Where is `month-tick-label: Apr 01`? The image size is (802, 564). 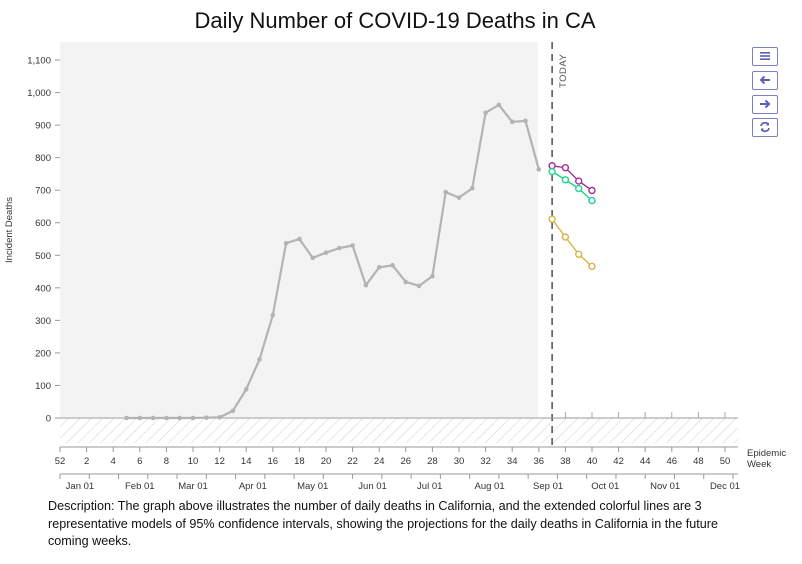 month-tick-label: Apr 01 is located at coordinates (253, 486).